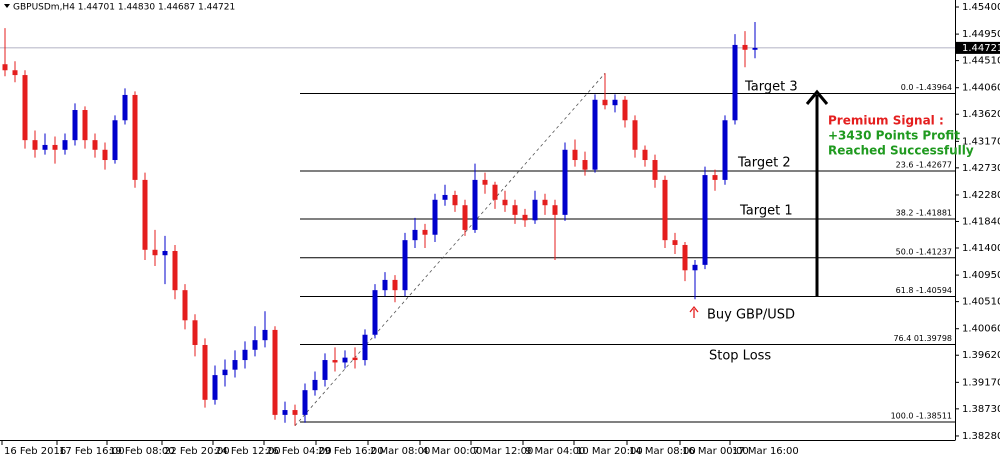 The image size is (1000, 459). Describe the element at coordinates (926, 87) in the screenshot. I see `fibo-label: 0.0 -1.43964` at that location.